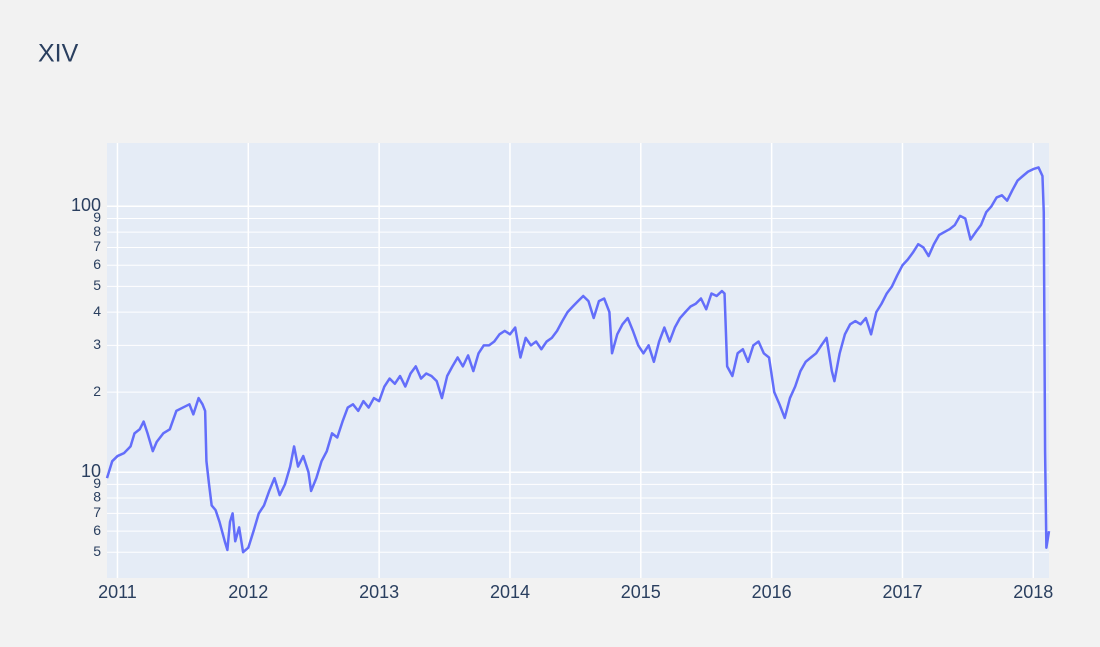 Image resolution: width=1100 pixels, height=647 pixels. Describe the element at coordinates (97, 311) in the screenshot. I see `y-tick-label: 4` at that location.